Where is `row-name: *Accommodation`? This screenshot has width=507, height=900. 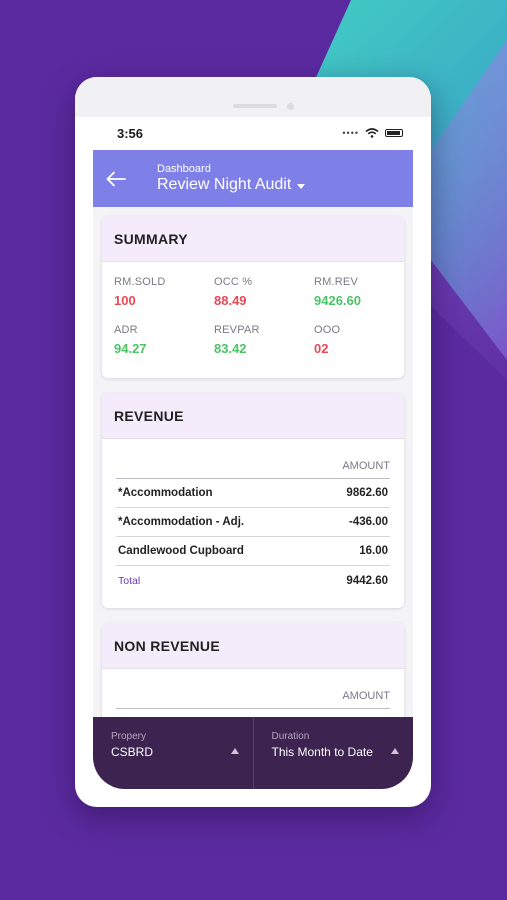
row-name: *Accommodation is located at coordinates (165, 493).